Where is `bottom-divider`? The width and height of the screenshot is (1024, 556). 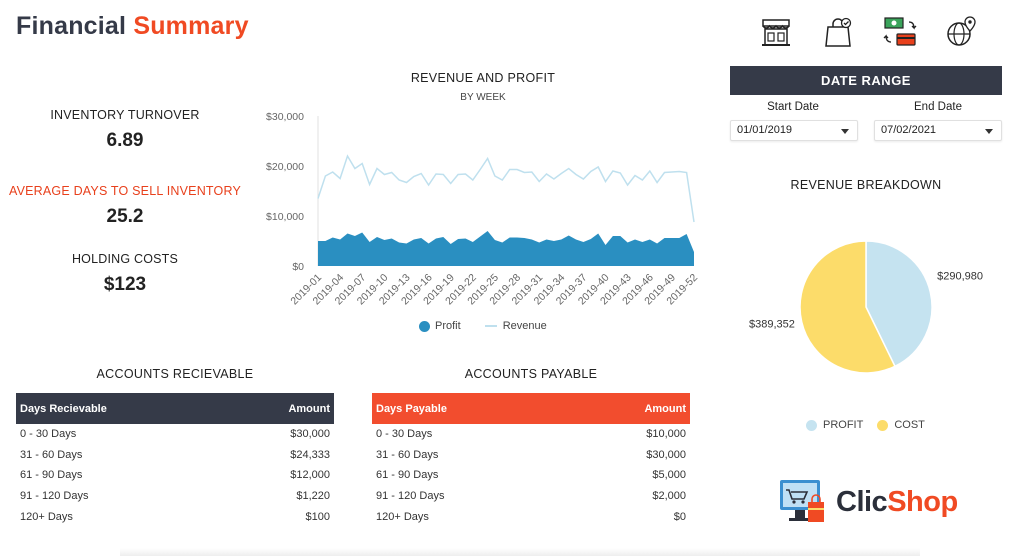 bottom-divider is located at coordinates (520, 552).